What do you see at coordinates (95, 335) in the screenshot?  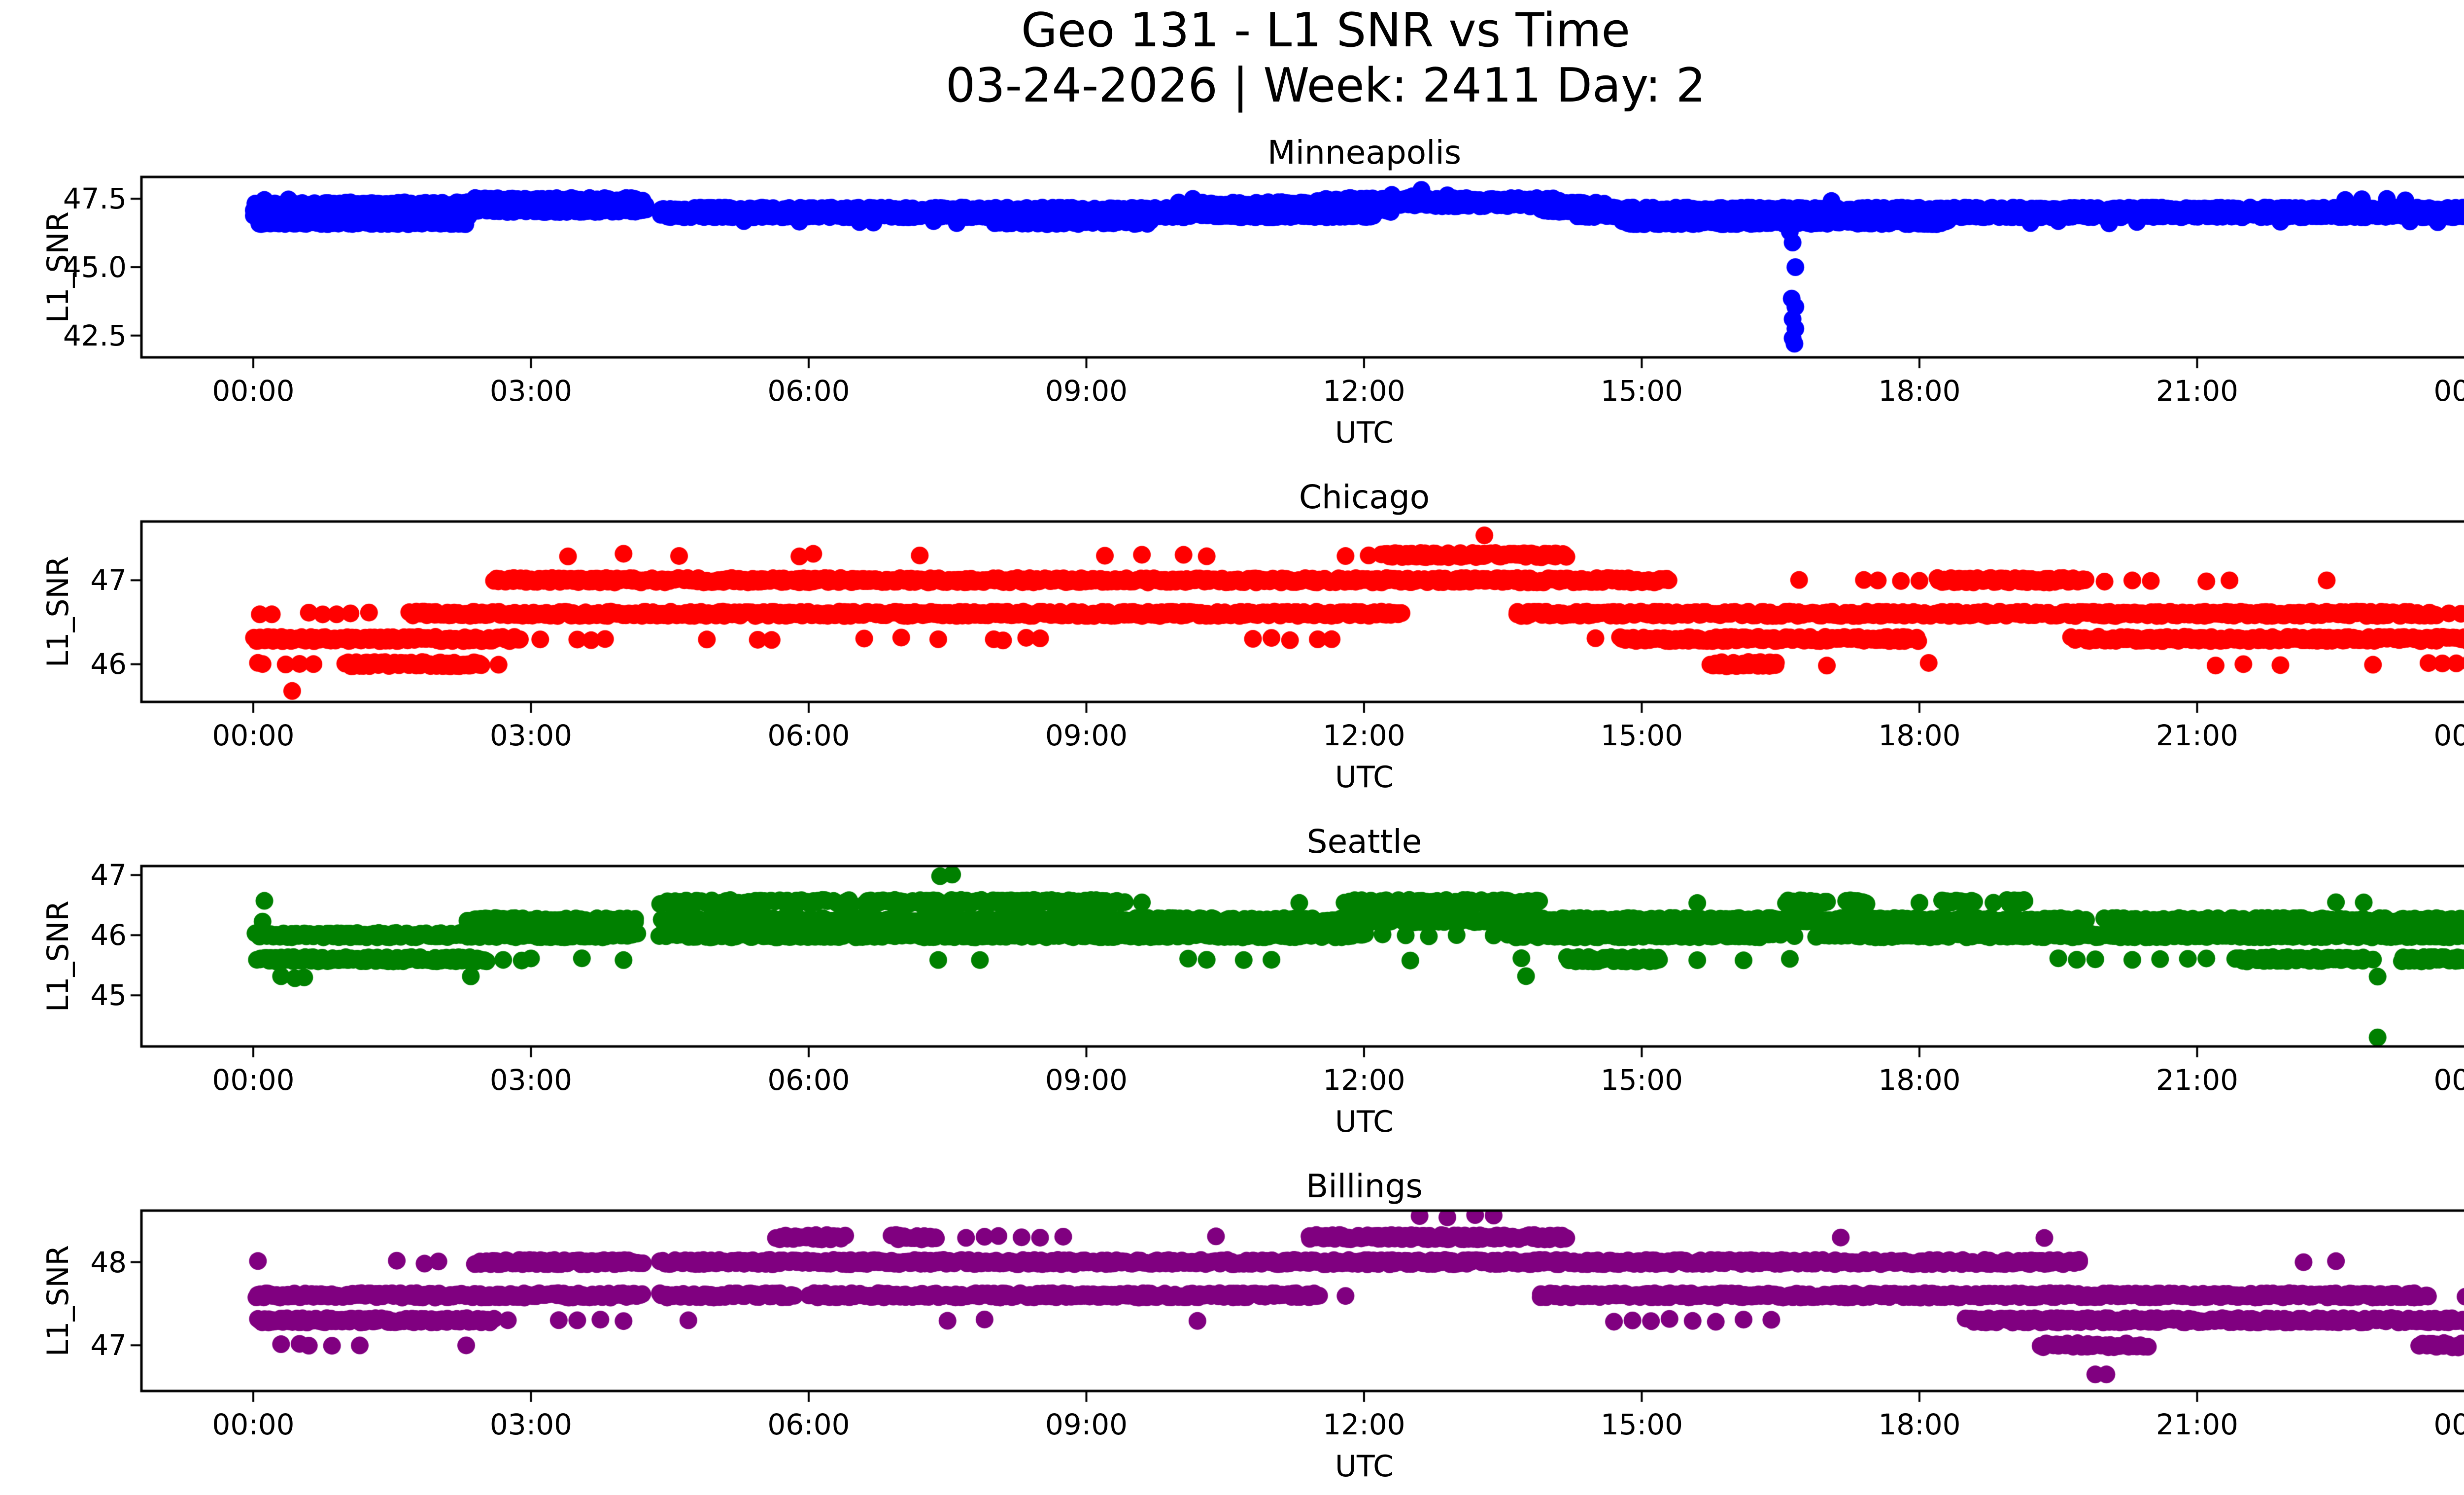 I see `y-tick-label: 42.5` at bounding box center [95, 335].